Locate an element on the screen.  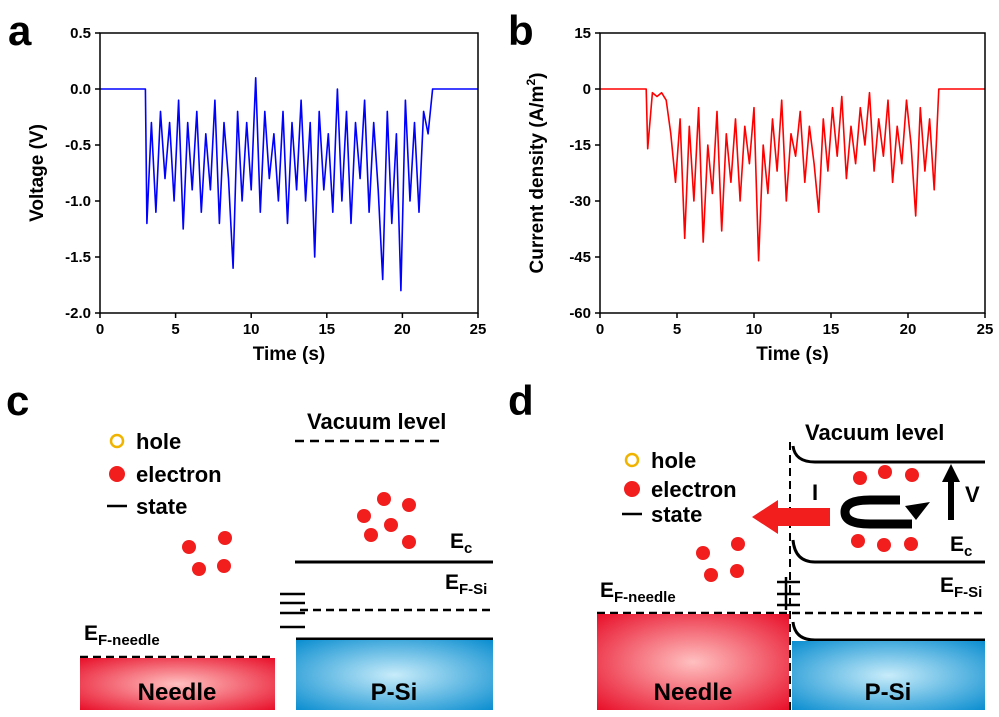
y-tick-label: -2.0 is located at coordinates (78, 313).